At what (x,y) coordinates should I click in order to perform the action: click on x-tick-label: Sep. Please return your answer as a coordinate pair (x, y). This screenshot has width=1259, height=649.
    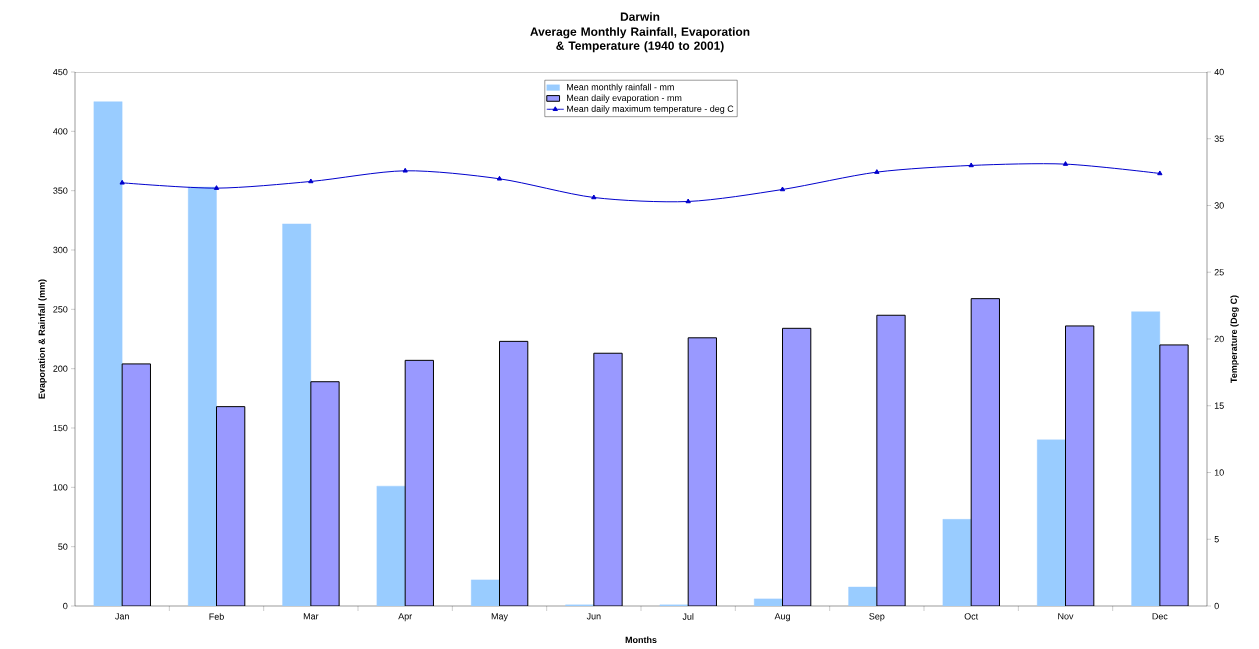
    Looking at the image, I should click on (877, 617).